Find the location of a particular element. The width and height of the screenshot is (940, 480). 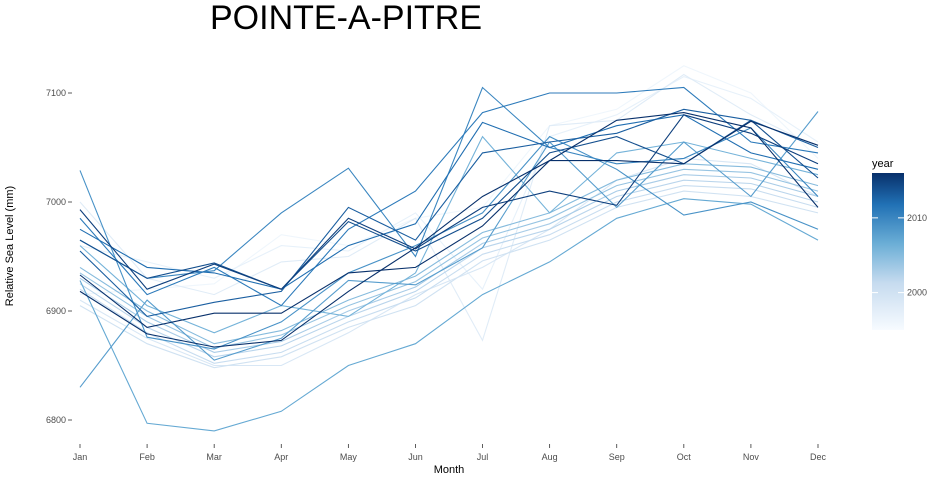

x-tick-label: Nov is located at coordinates (751, 457).